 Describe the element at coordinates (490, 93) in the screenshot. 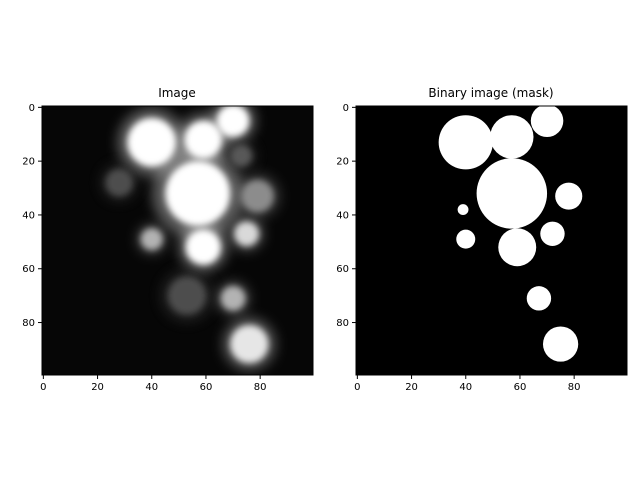

I see `panel-title: Binary image (mask)` at that location.